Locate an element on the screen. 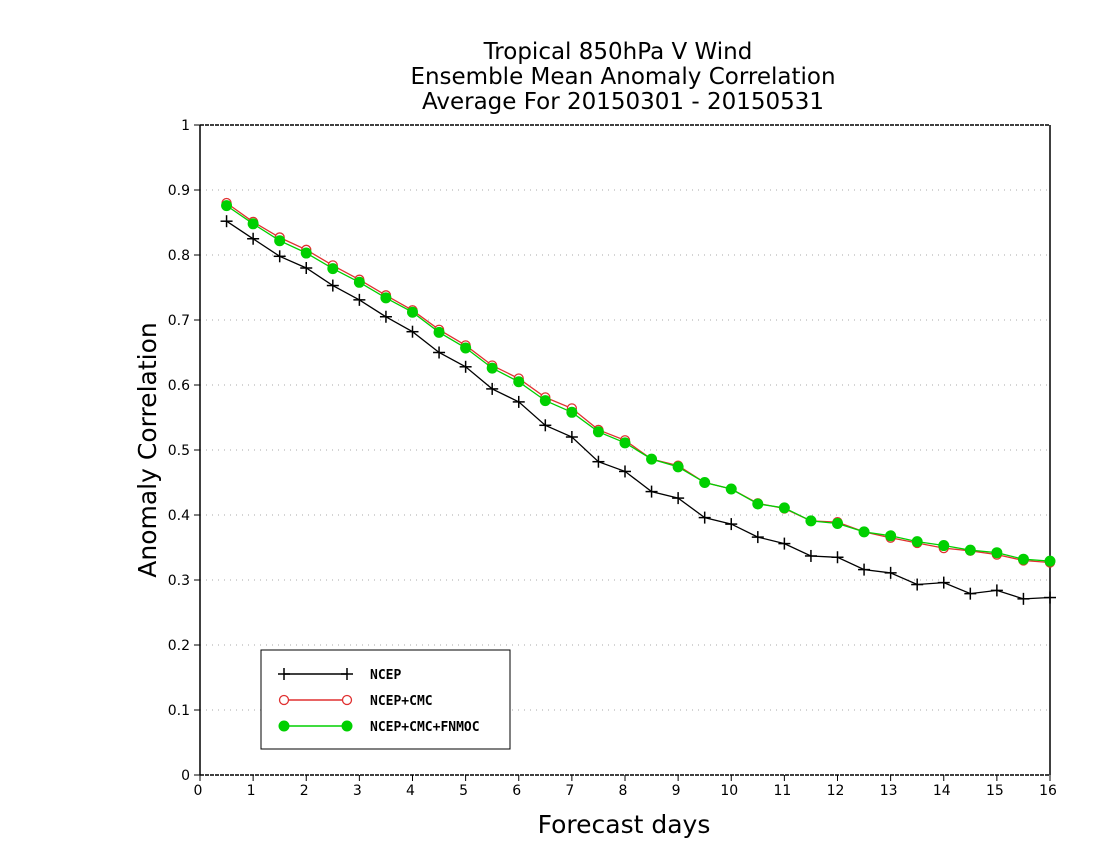 This screenshot has height=850, width=1100. y-tick-label: 0.7 is located at coordinates (179, 321).